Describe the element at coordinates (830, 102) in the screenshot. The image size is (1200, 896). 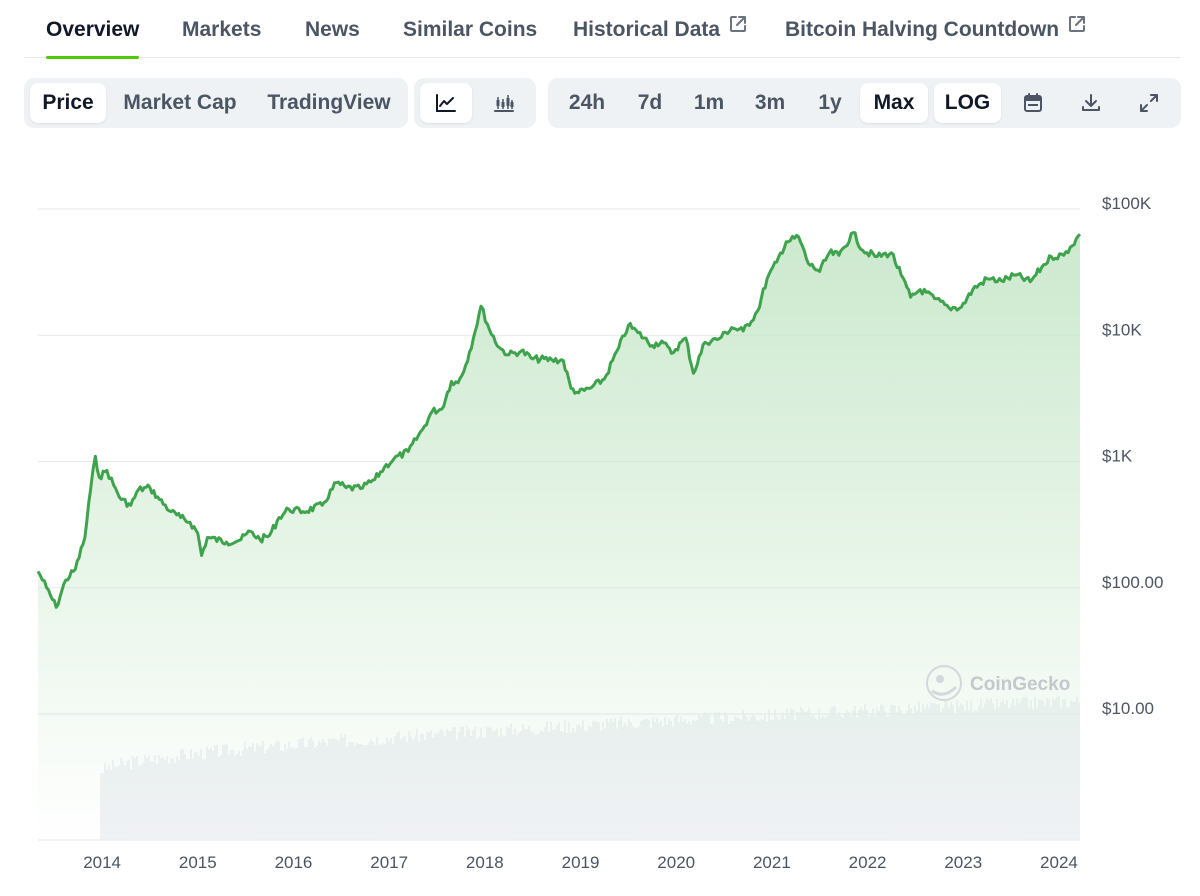
I see `range-1y-button: 1y` at that location.